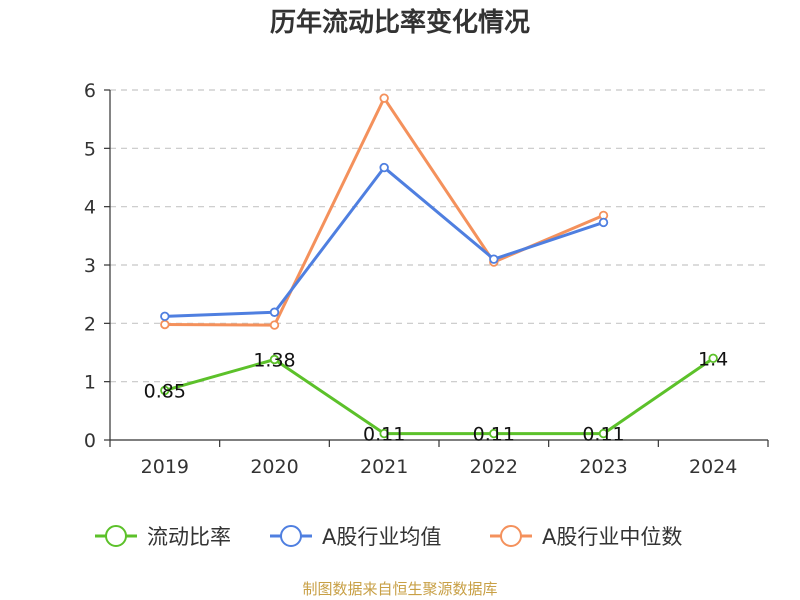 The height and width of the screenshot is (600, 800). I want to click on legend: 流动比率 A股行业均值 A股行业中位数, so click(388, 537).